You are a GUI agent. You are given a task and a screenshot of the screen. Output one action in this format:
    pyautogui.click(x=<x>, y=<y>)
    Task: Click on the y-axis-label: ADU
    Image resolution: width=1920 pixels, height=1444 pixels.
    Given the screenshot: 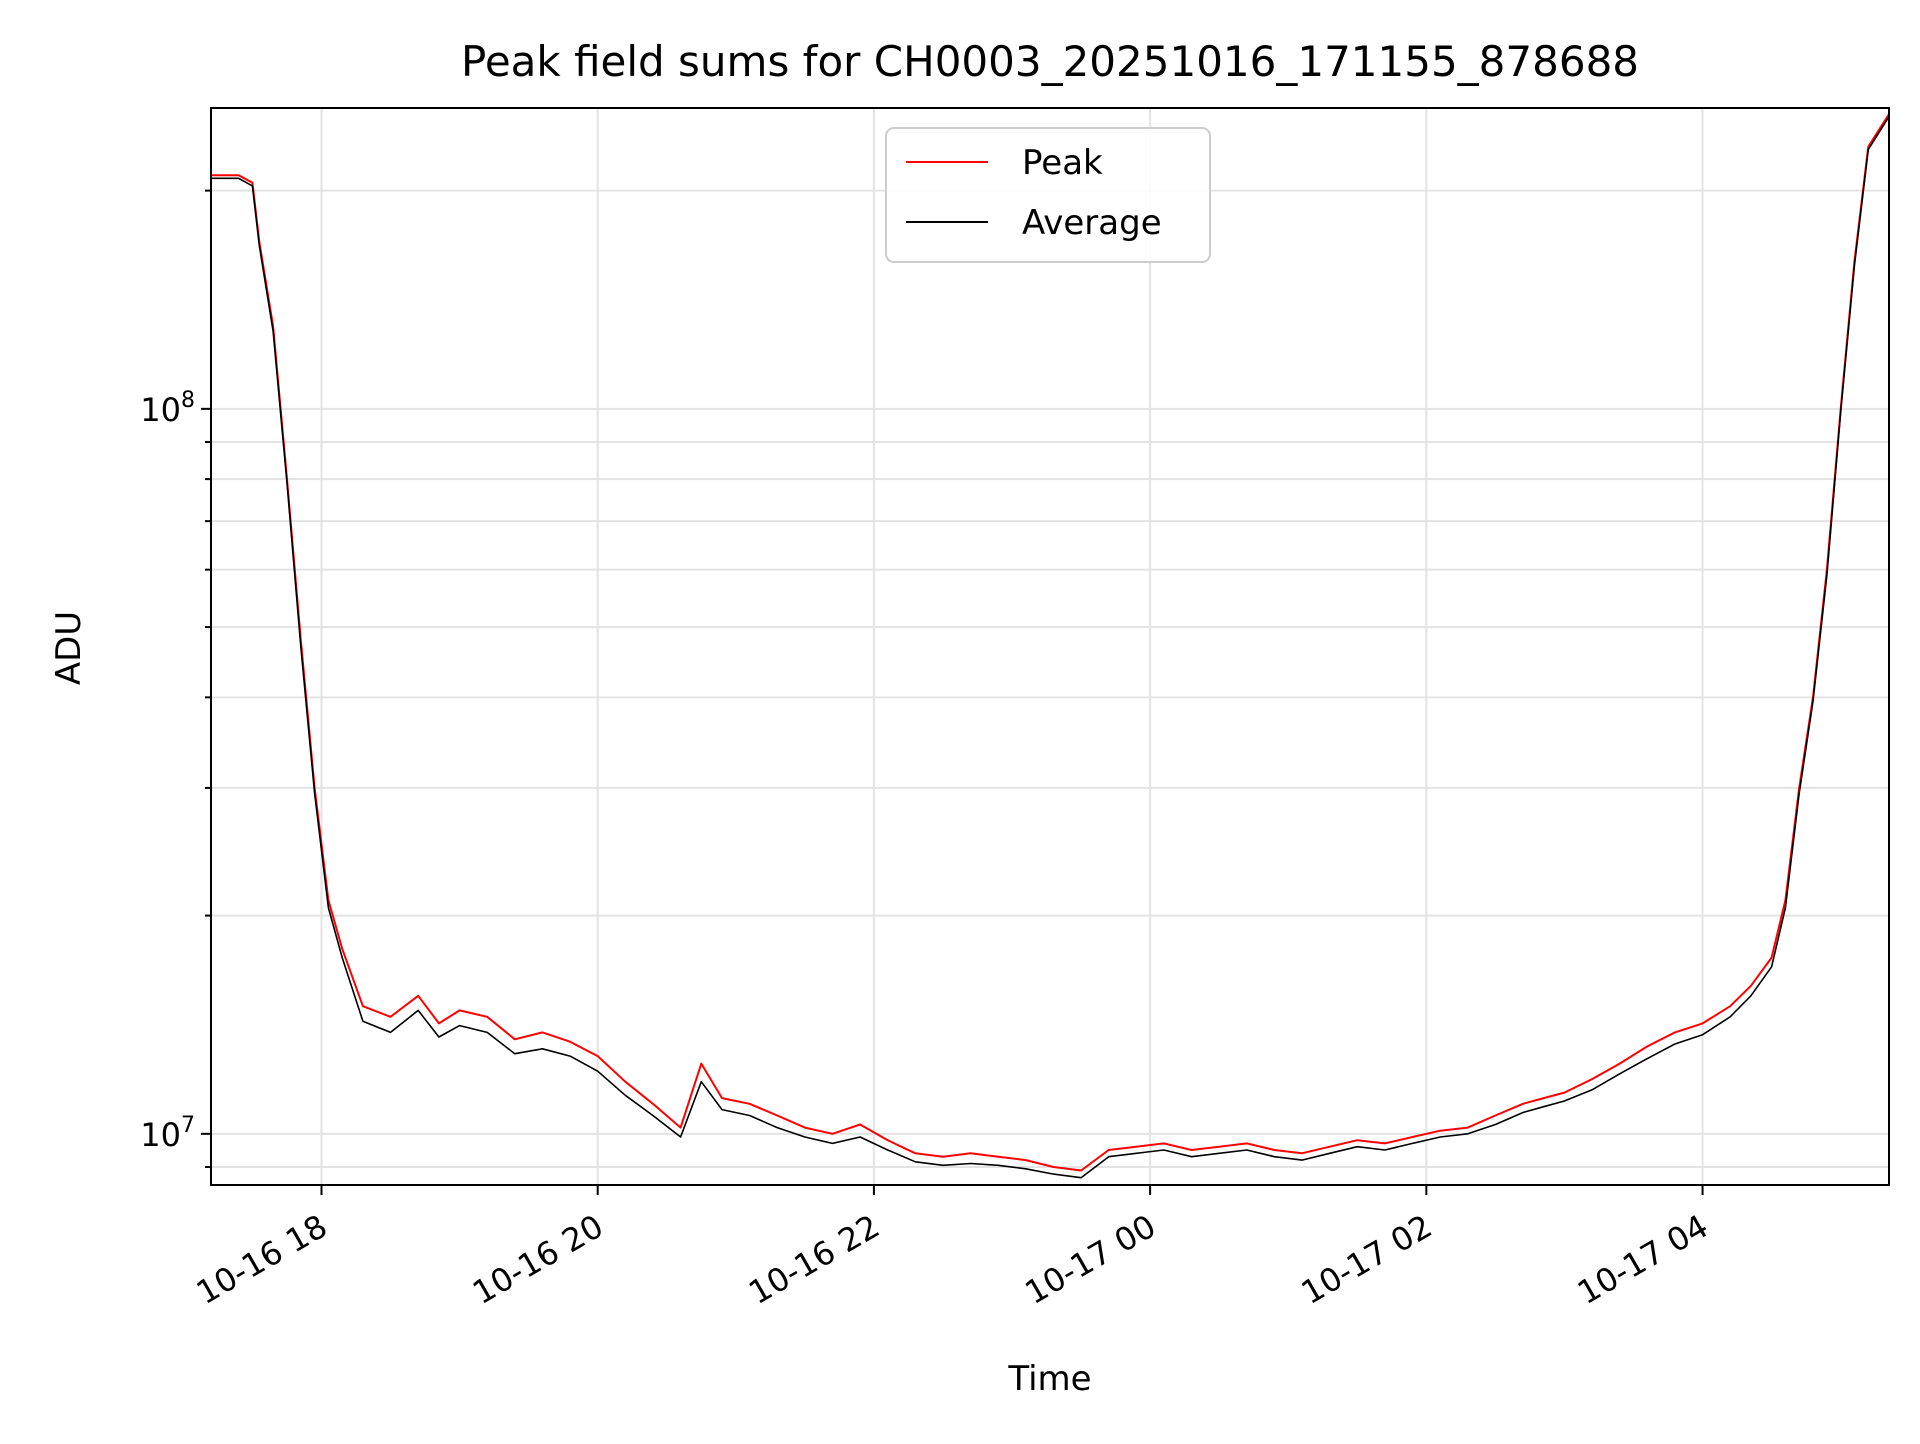 What is the action you would take?
    pyautogui.click(x=69, y=648)
    